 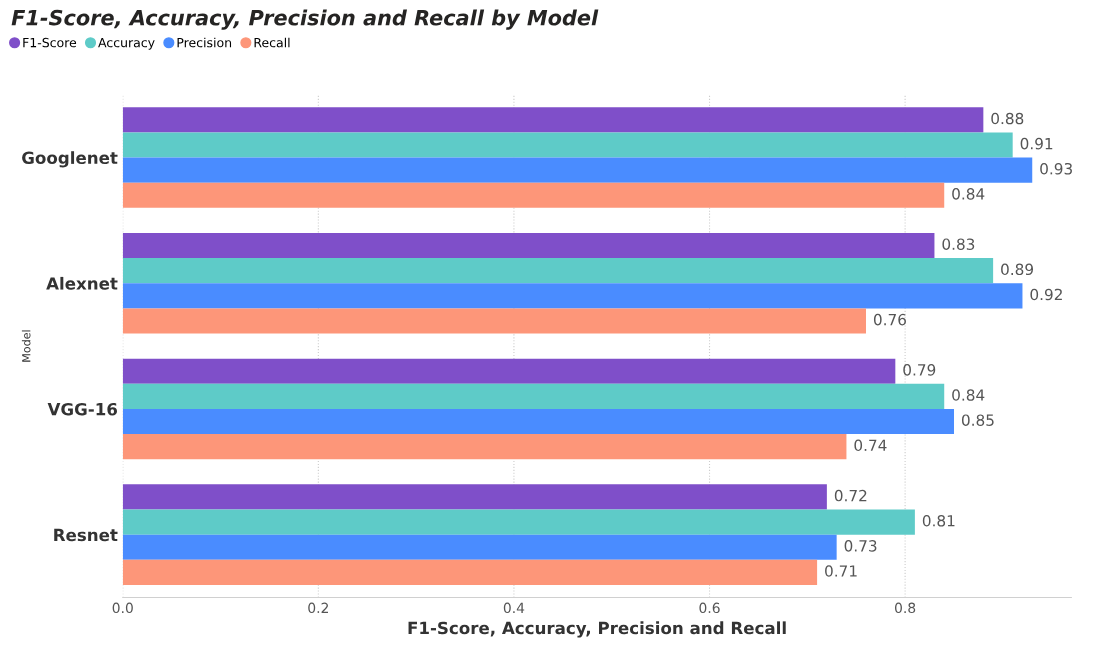 What do you see at coordinates (126, 44) in the screenshot?
I see `legend-label: Accuracy` at bounding box center [126, 44].